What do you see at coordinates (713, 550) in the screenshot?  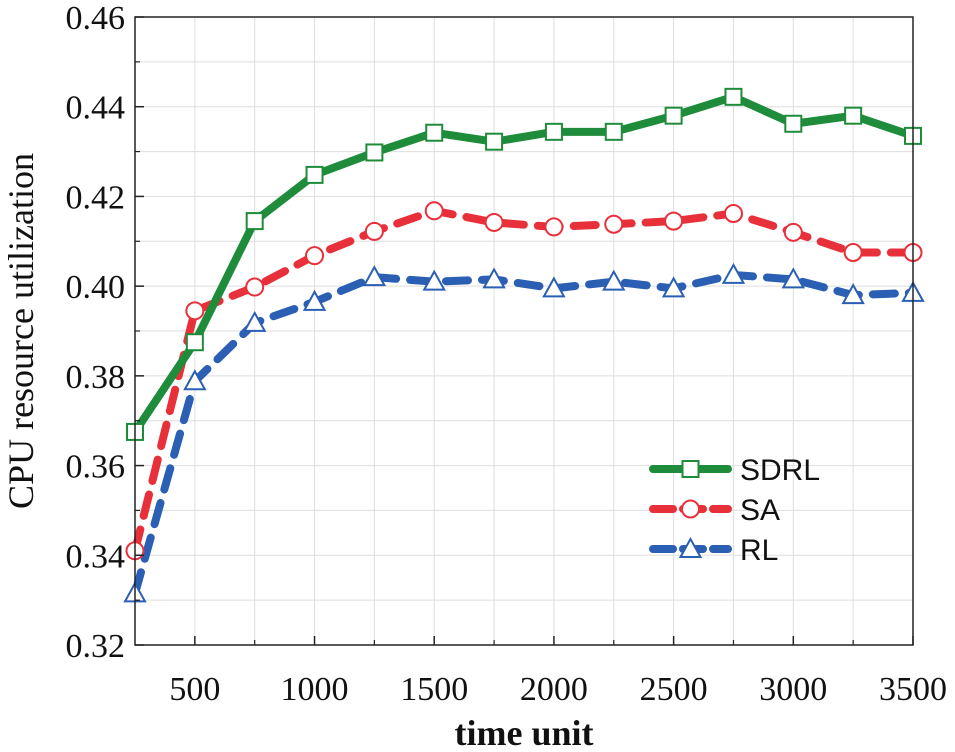 I see `legend-item-rl: RL` at bounding box center [713, 550].